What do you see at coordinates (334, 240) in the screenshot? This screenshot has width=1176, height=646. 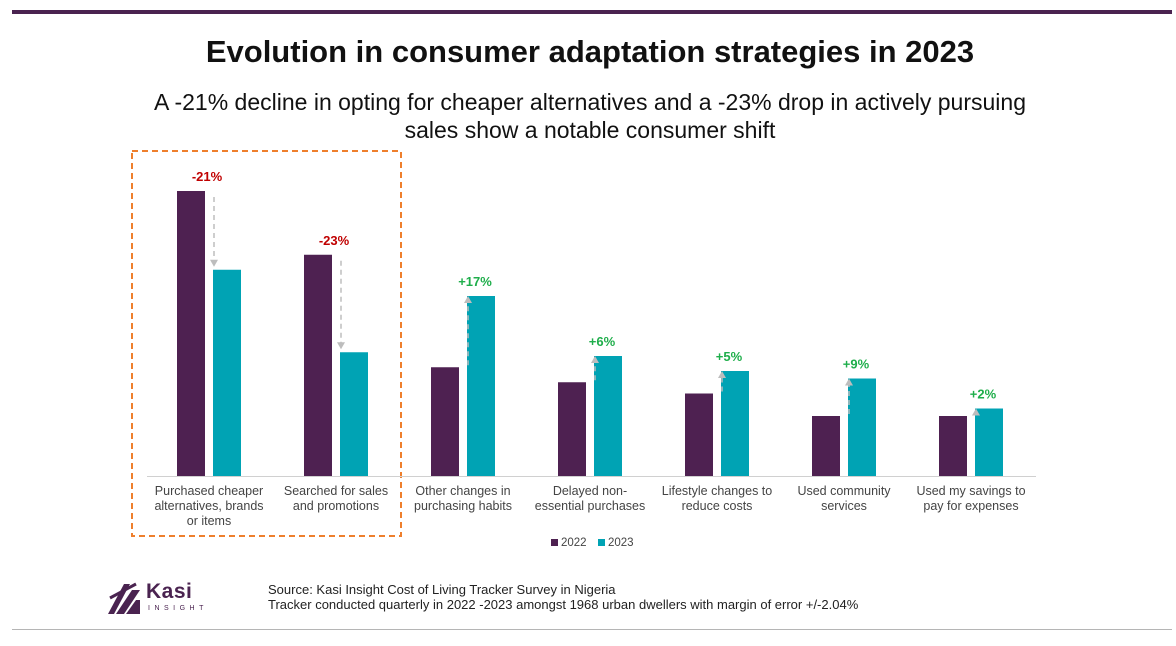 I see `change-label: -23%` at bounding box center [334, 240].